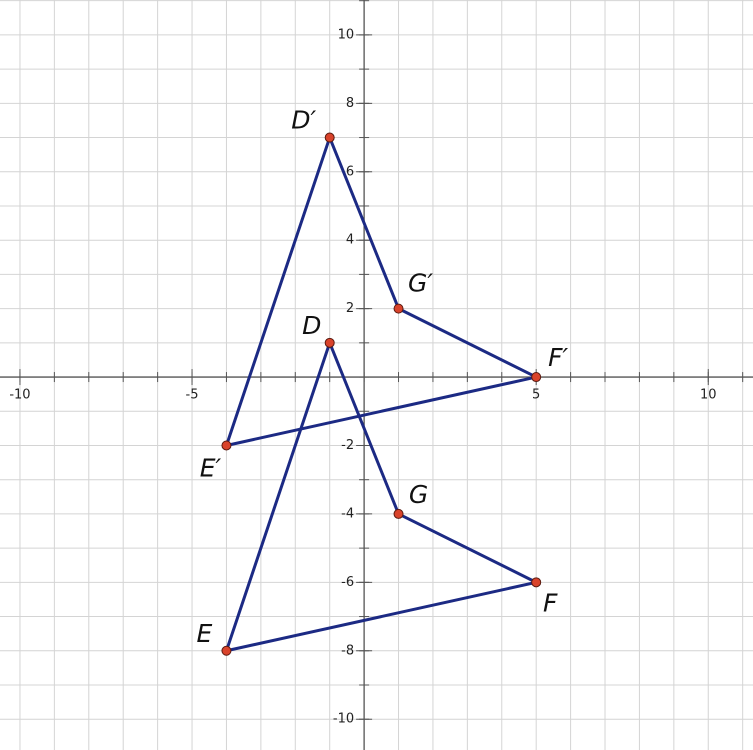 This screenshot has height=750, width=753. Describe the element at coordinates (205, 633) in the screenshot. I see `vertex-label: E` at that location.